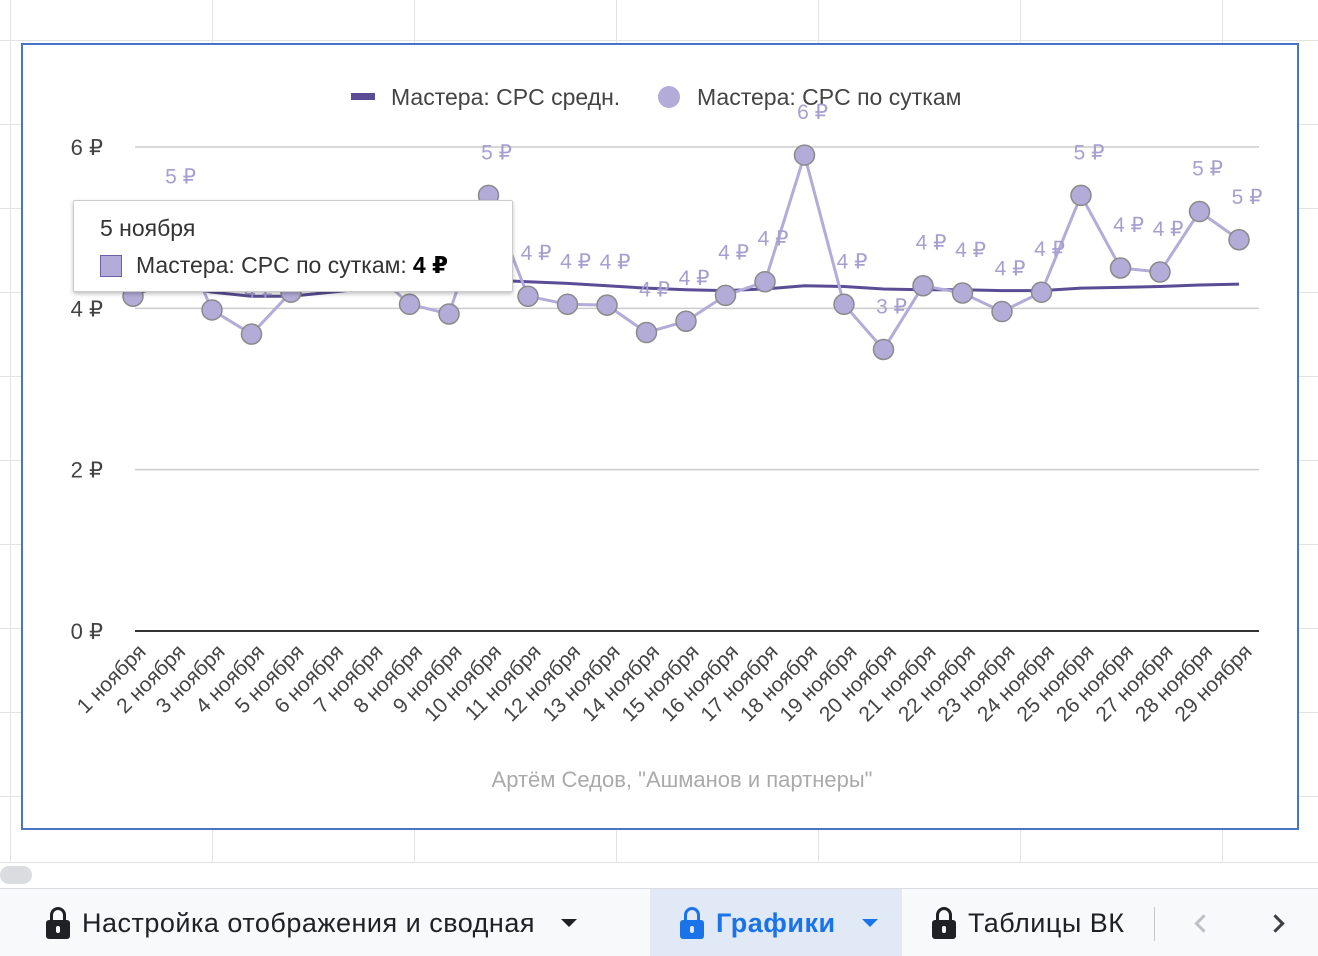  Describe the element at coordinates (16, 875) in the screenshot. I see `horizontal-scrollbar` at that location.